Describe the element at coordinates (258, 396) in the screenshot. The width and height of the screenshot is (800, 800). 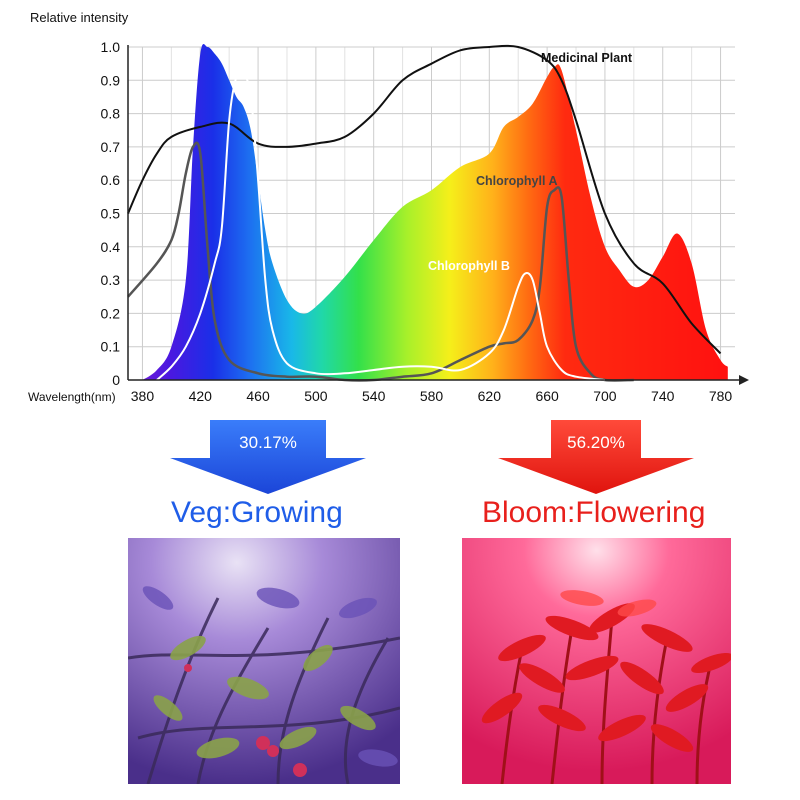
I see `x-tick-label: 460` at that location.